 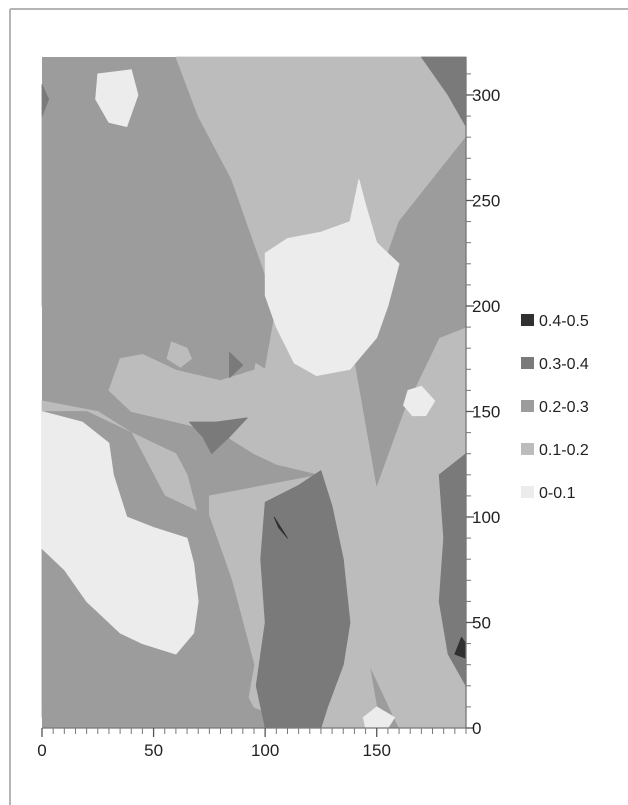 What do you see at coordinates (481, 622) in the screenshot?
I see `y-tick-label-50: 50` at bounding box center [481, 622].